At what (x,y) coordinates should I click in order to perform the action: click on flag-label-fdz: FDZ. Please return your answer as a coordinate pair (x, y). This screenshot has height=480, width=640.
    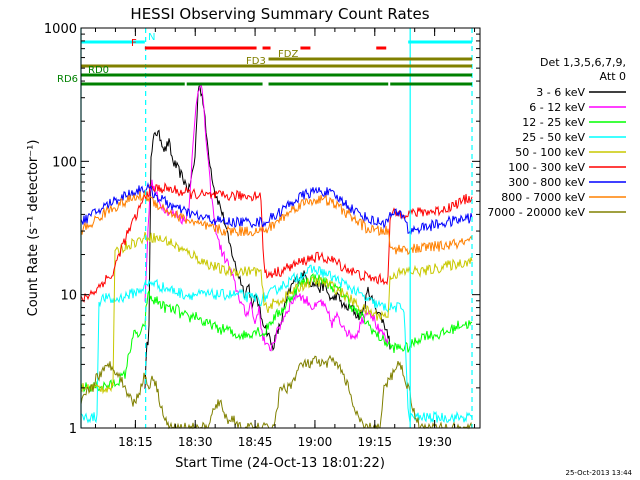
    Looking at the image, I should click on (288, 54).